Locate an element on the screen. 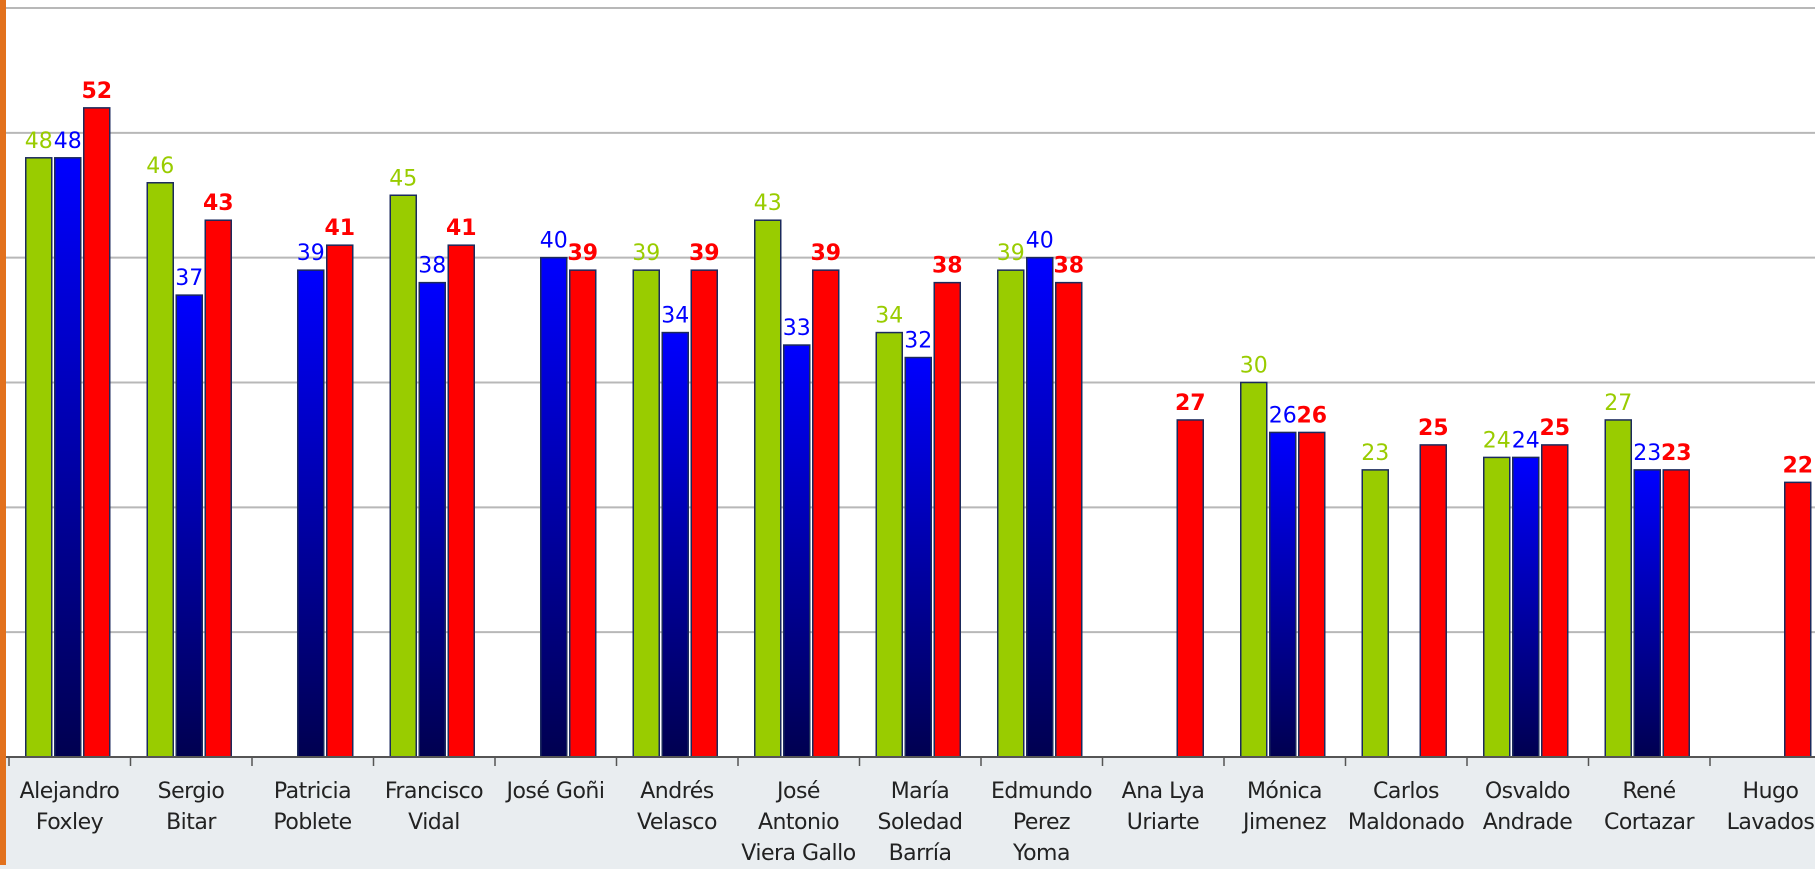  x-tick-label: Andrés Velasco is located at coordinates (677, 807).